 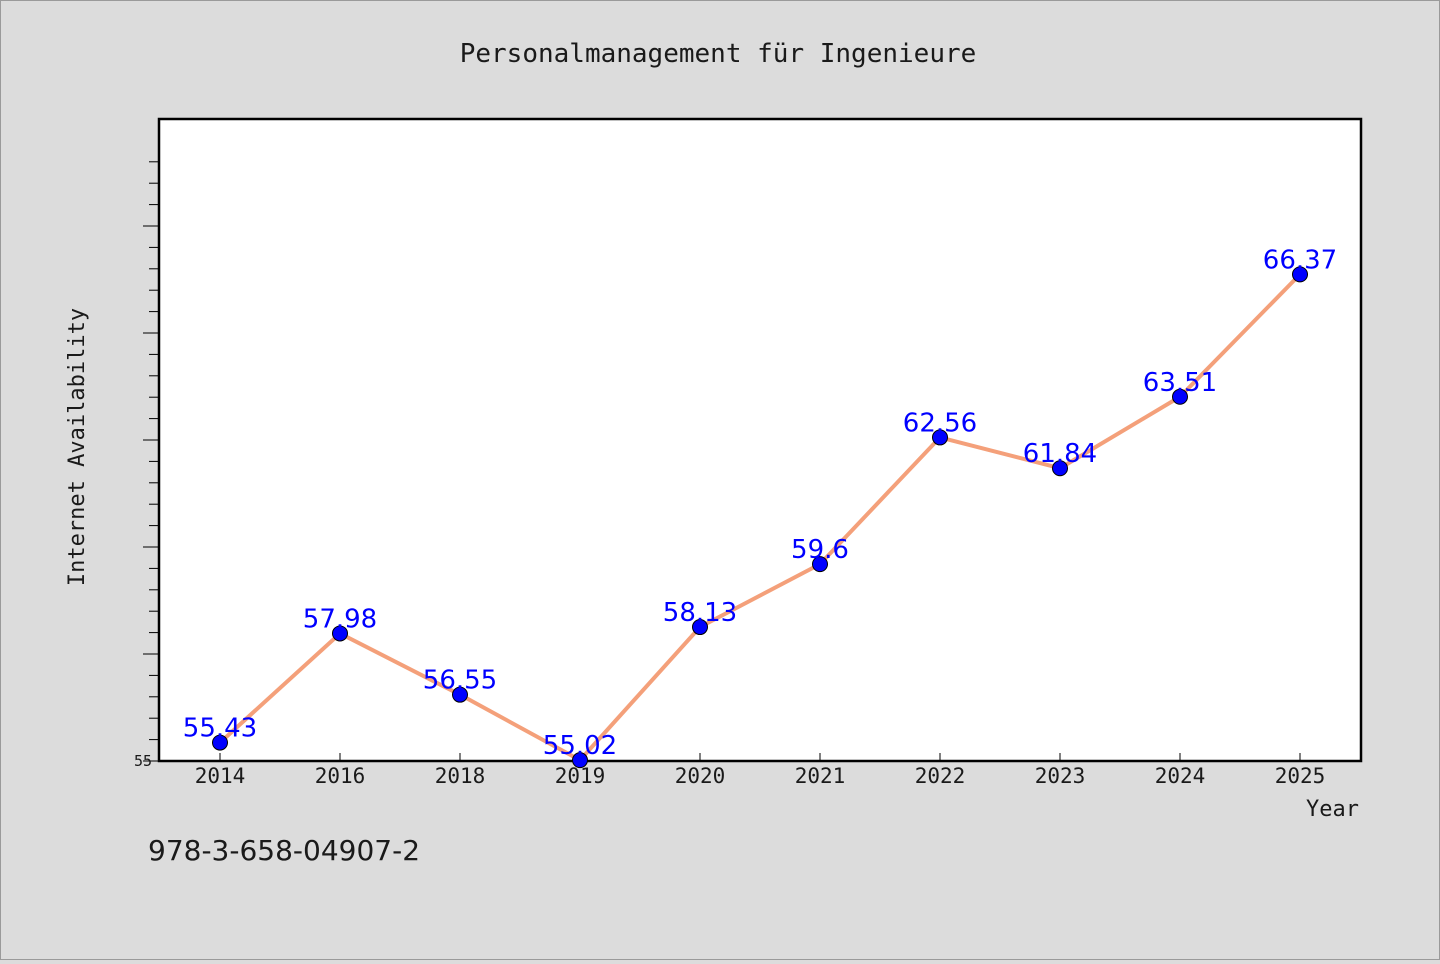 What do you see at coordinates (700, 613) in the screenshot?
I see `data-label: 58.13` at bounding box center [700, 613].